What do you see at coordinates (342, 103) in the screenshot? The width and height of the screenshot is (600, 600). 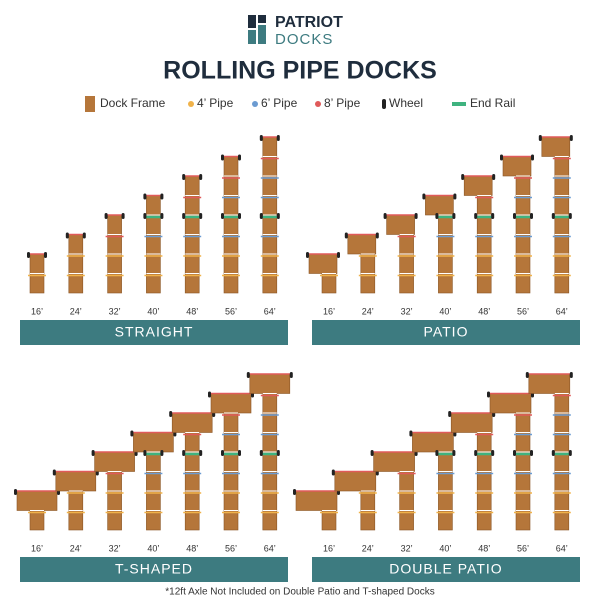 I see `legend-label: 8’ Pipe` at bounding box center [342, 103].